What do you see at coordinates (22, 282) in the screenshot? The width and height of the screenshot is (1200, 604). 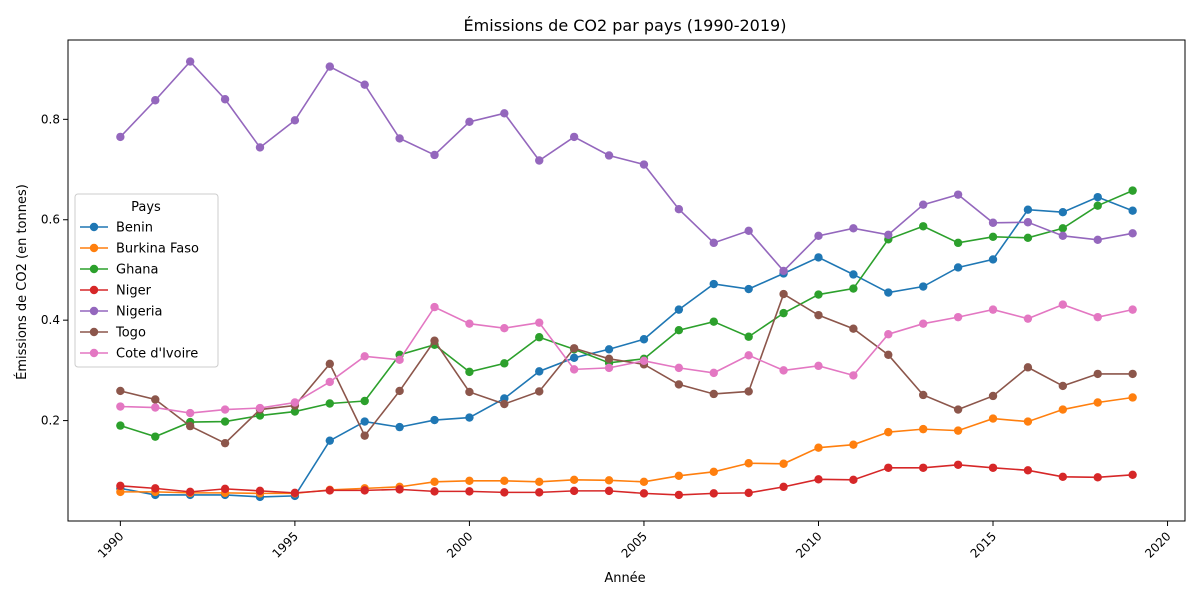 I see `y-axis-label: Émissions de CO2 (en tonnes)` at bounding box center [22, 282].